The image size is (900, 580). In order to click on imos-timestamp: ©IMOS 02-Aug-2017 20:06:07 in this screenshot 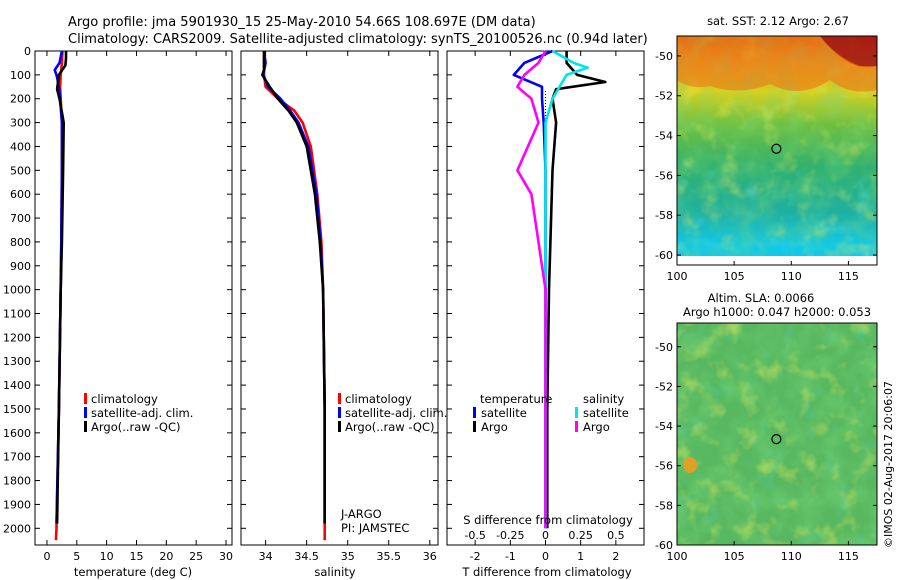, I will do `click(888, 464)`.